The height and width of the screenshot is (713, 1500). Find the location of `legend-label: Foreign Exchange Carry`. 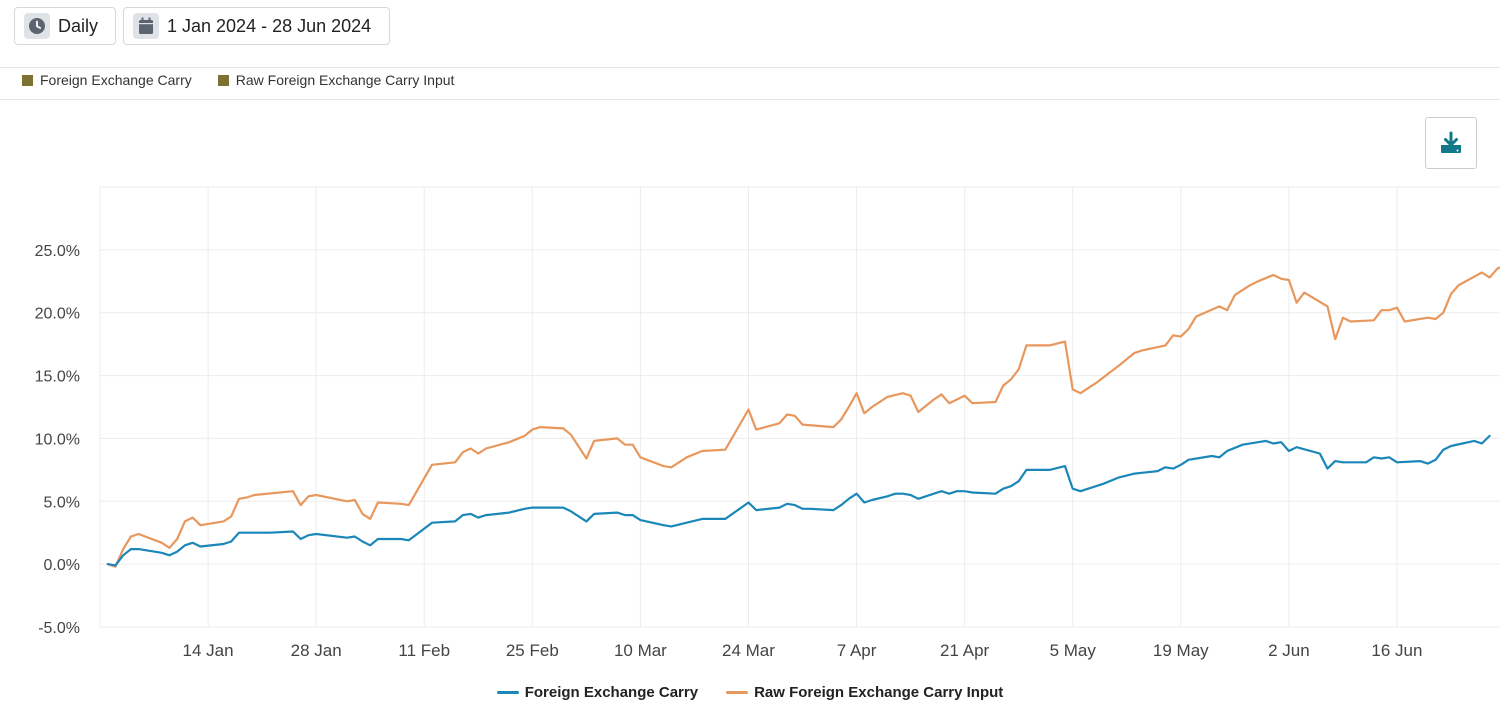

legend-label: Foreign Exchange Carry is located at coordinates (611, 692).